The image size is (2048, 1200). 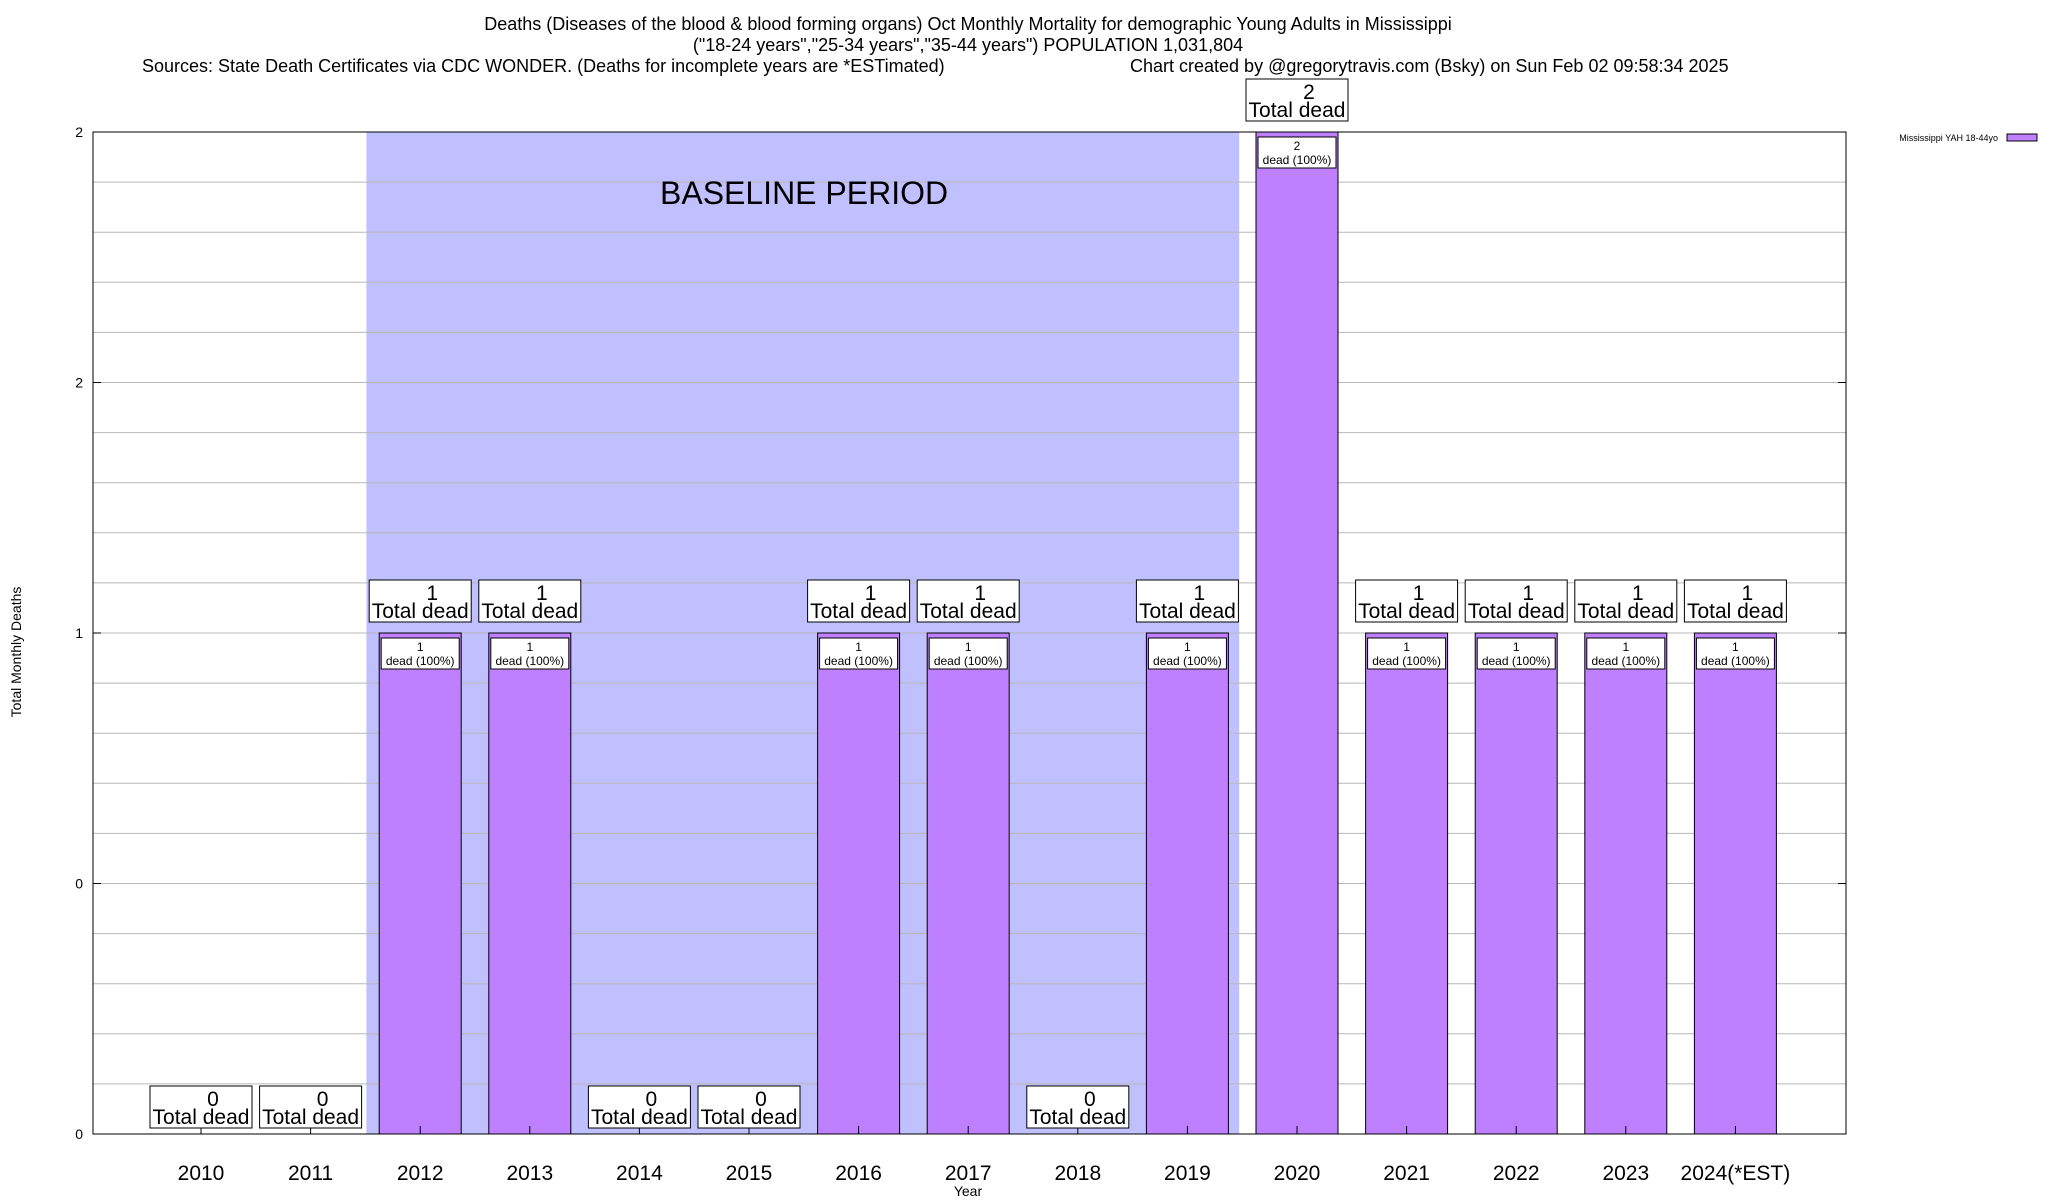 I want to click on x-tick-label: 2021, so click(x=1406, y=1173).